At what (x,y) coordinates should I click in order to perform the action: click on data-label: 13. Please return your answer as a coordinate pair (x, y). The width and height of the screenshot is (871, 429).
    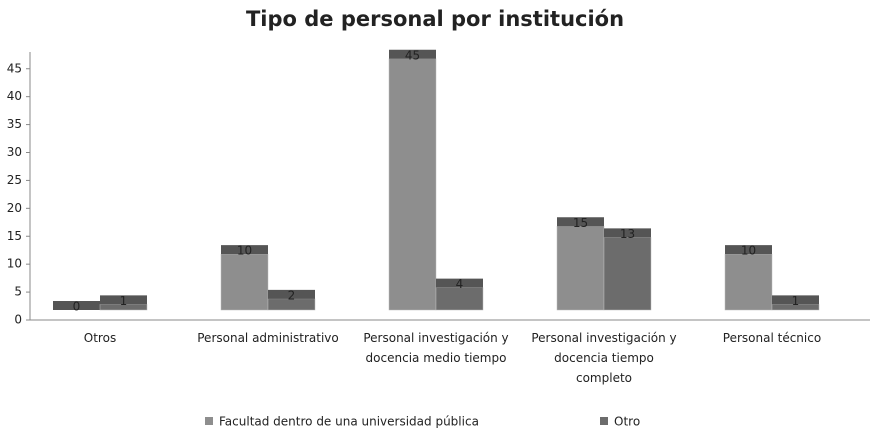
    Looking at the image, I should click on (627, 234).